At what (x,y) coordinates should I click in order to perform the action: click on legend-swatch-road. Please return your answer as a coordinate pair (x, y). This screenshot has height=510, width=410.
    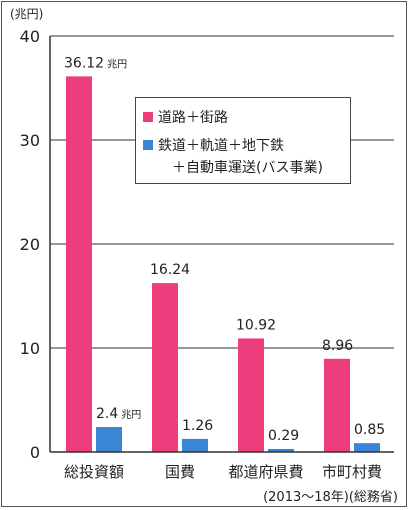
    Looking at the image, I should click on (148, 117).